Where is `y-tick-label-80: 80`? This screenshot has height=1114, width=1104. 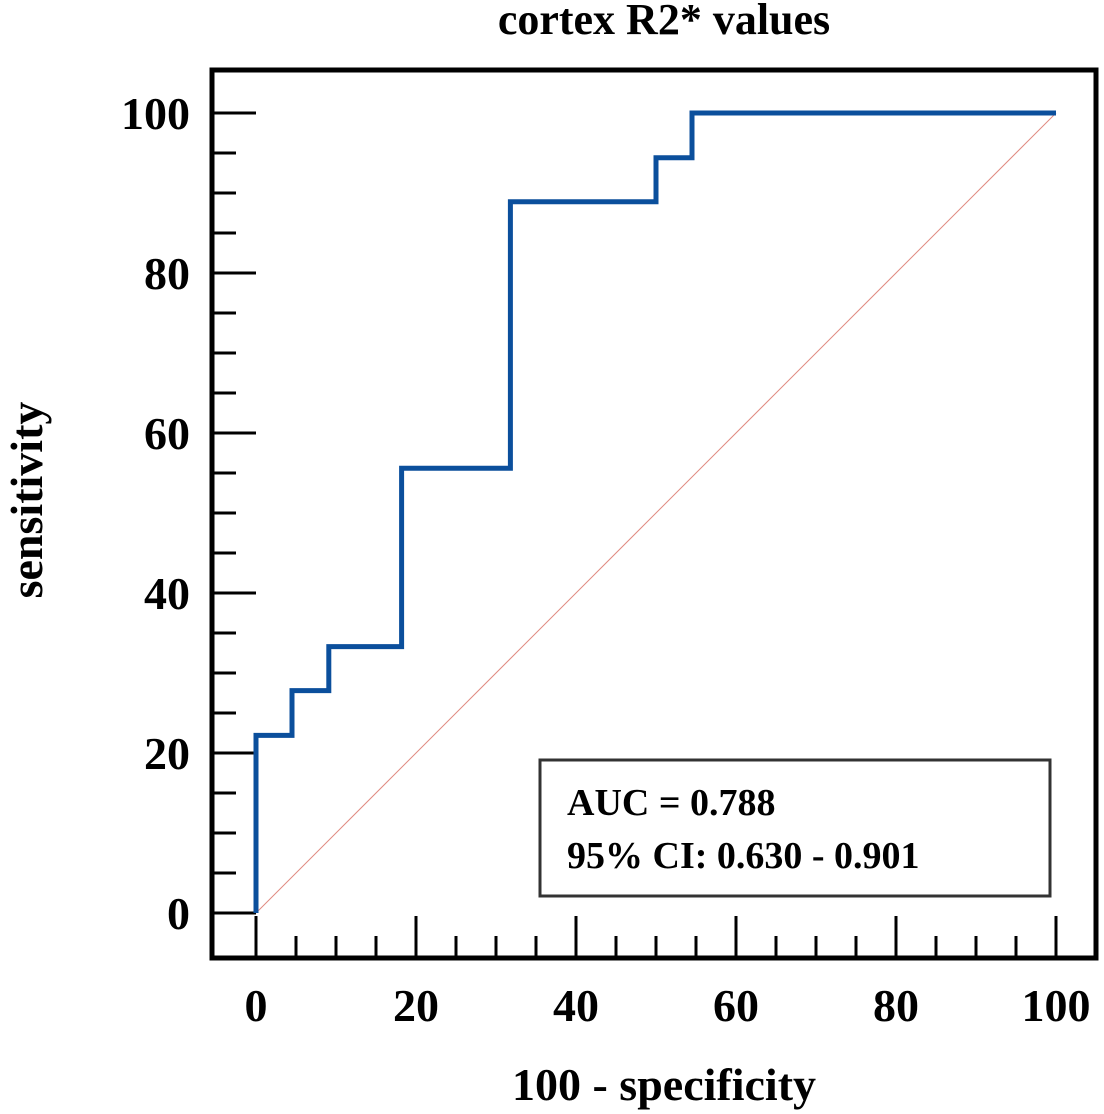
y-tick-label-80: 80 is located at coordinates (167, 273).